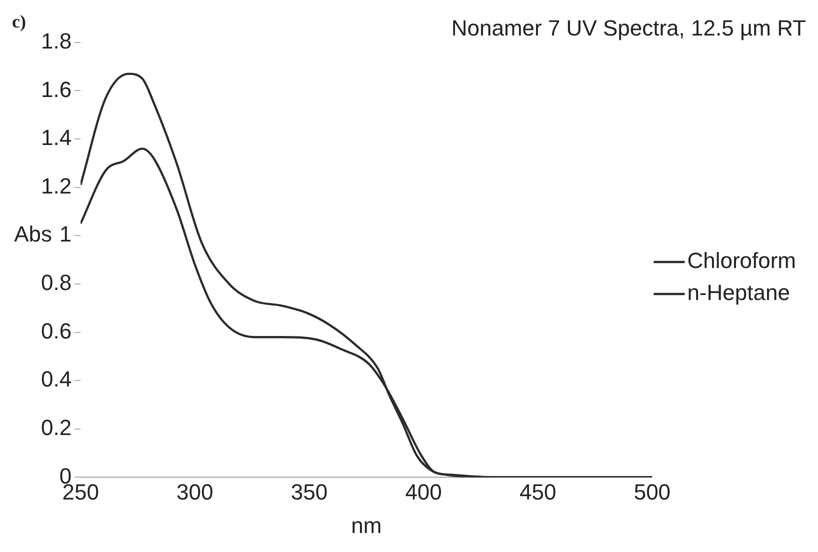 The height and width of the screenshot is (552, 818). Describe the element at coordinates (56, 89) in the screenshot. I see `y-tick-label: 1.6` at that location.